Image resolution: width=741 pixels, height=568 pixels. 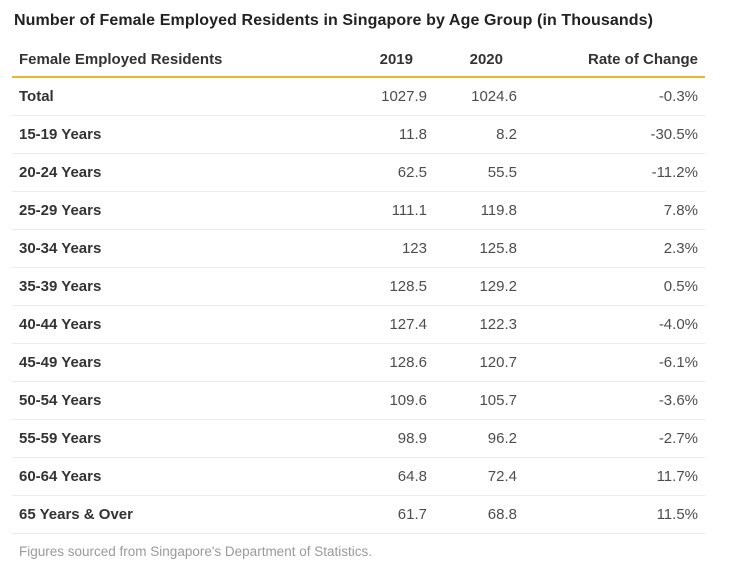 What do you see at coordinates (614, 324) in the screenshot?
I see `value-rate: -4.0%` at bounding box center [614, 324].